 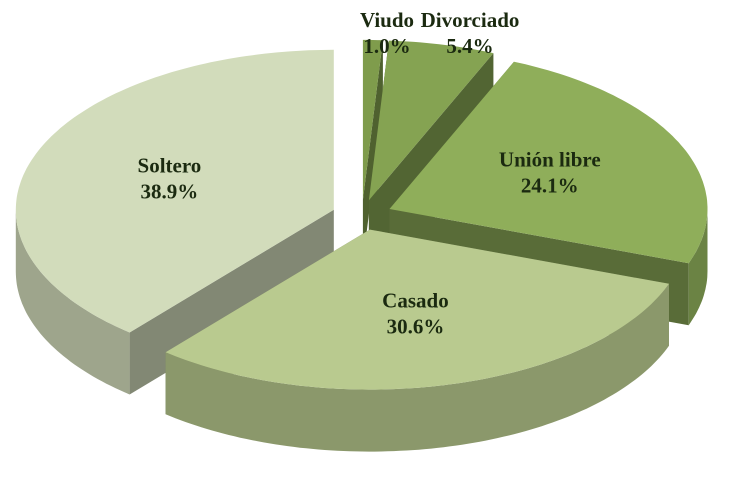 I want to click on slice-value-label: 30.6%, so click(x=416, y=326).